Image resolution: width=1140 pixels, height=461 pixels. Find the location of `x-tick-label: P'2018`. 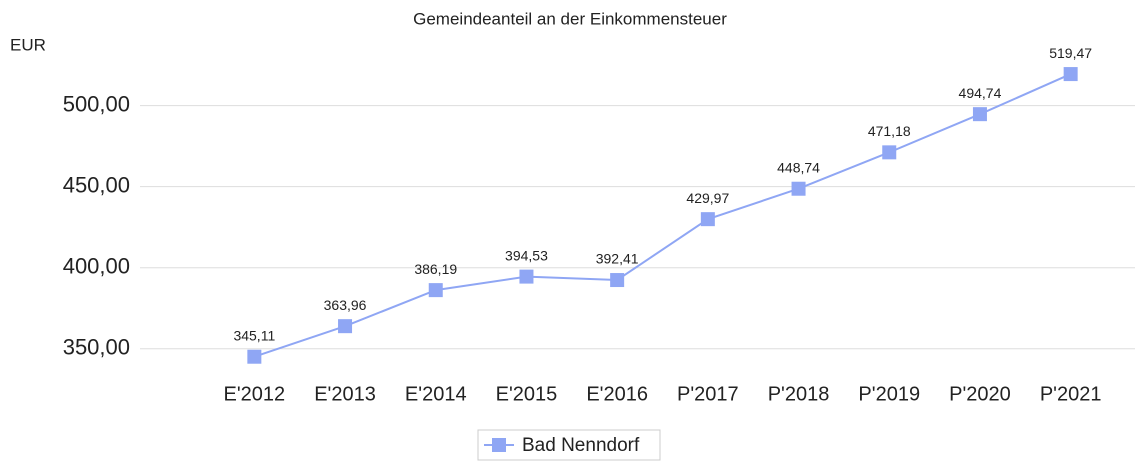

x-tick-label: P'2018 is located at coordinates (799, 394).